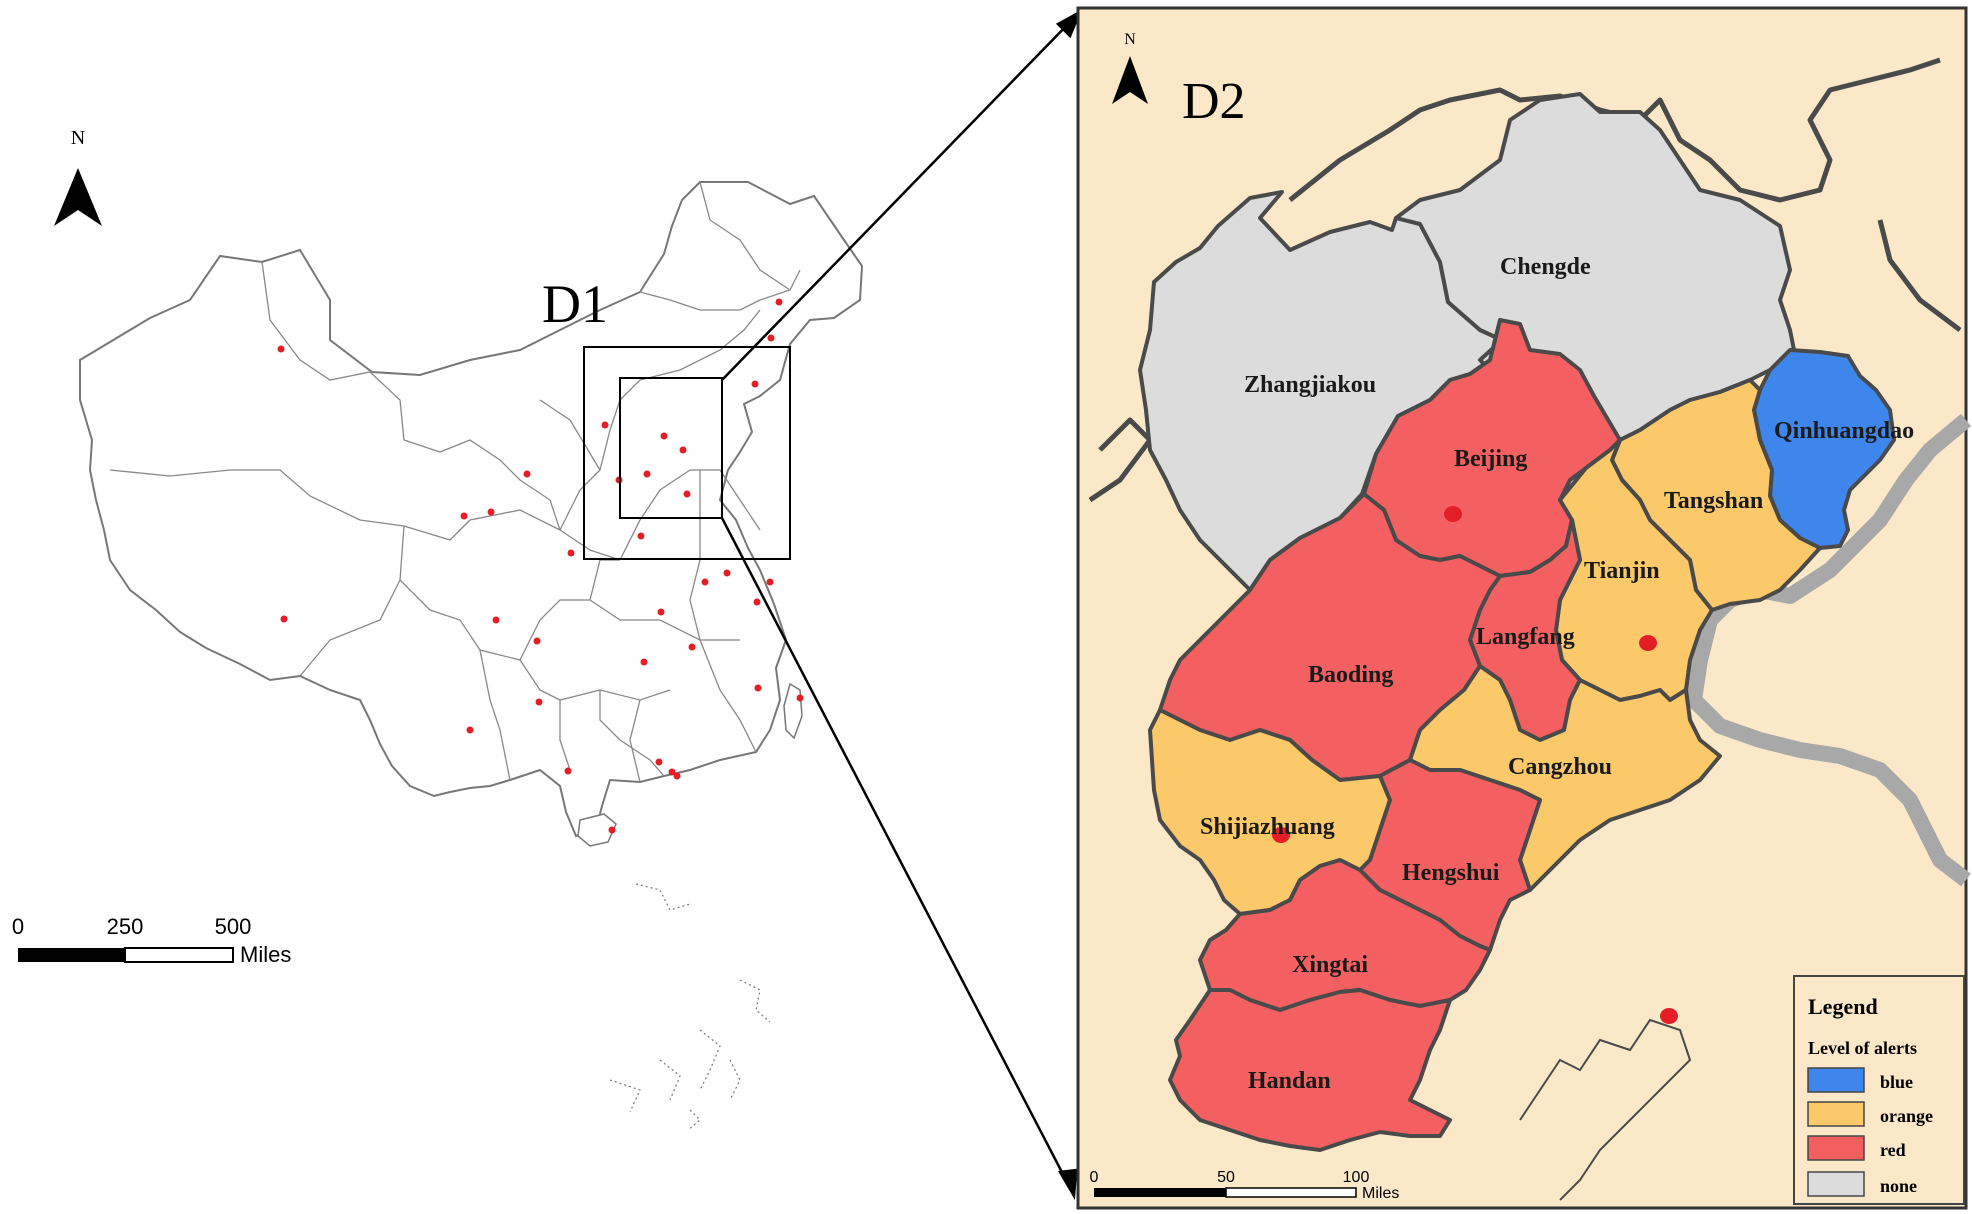  I want to click on d2-label: D2, so click(1214, 101).